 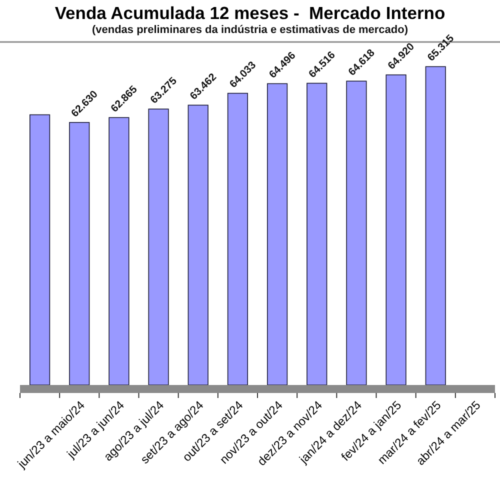 I want to click on chart-subtitle: (vendas preliminares da indústria e estimativas de mercado), so click(x=250, y=30).